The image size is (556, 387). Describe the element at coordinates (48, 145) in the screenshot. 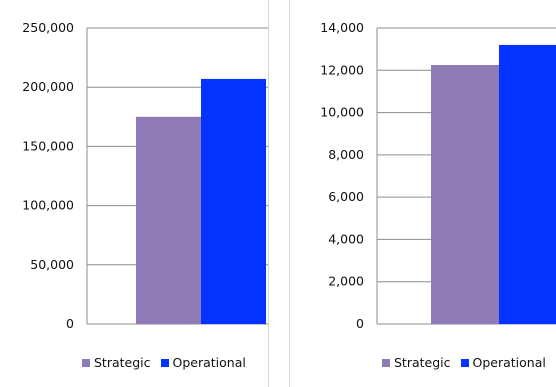

I see `y-tick-label: 150,000` at that location.